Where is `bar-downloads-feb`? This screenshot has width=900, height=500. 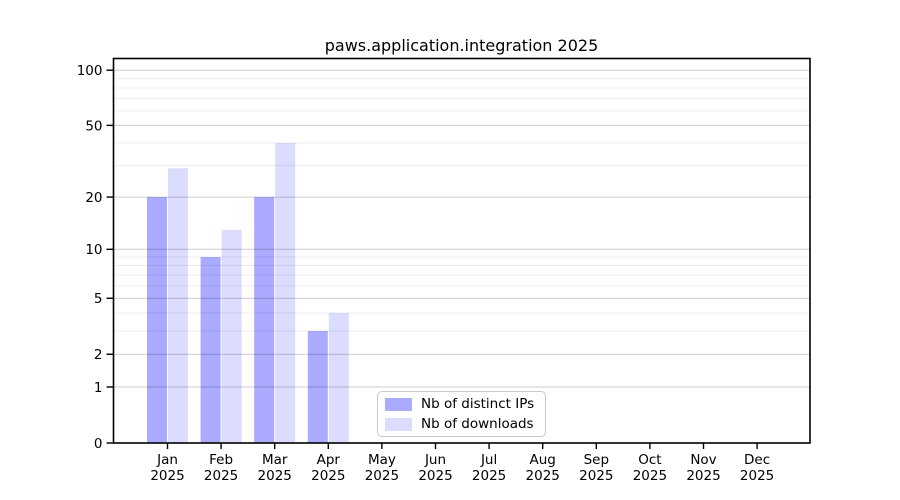
bar-downloads-feb is located at coordinates (231, 336).